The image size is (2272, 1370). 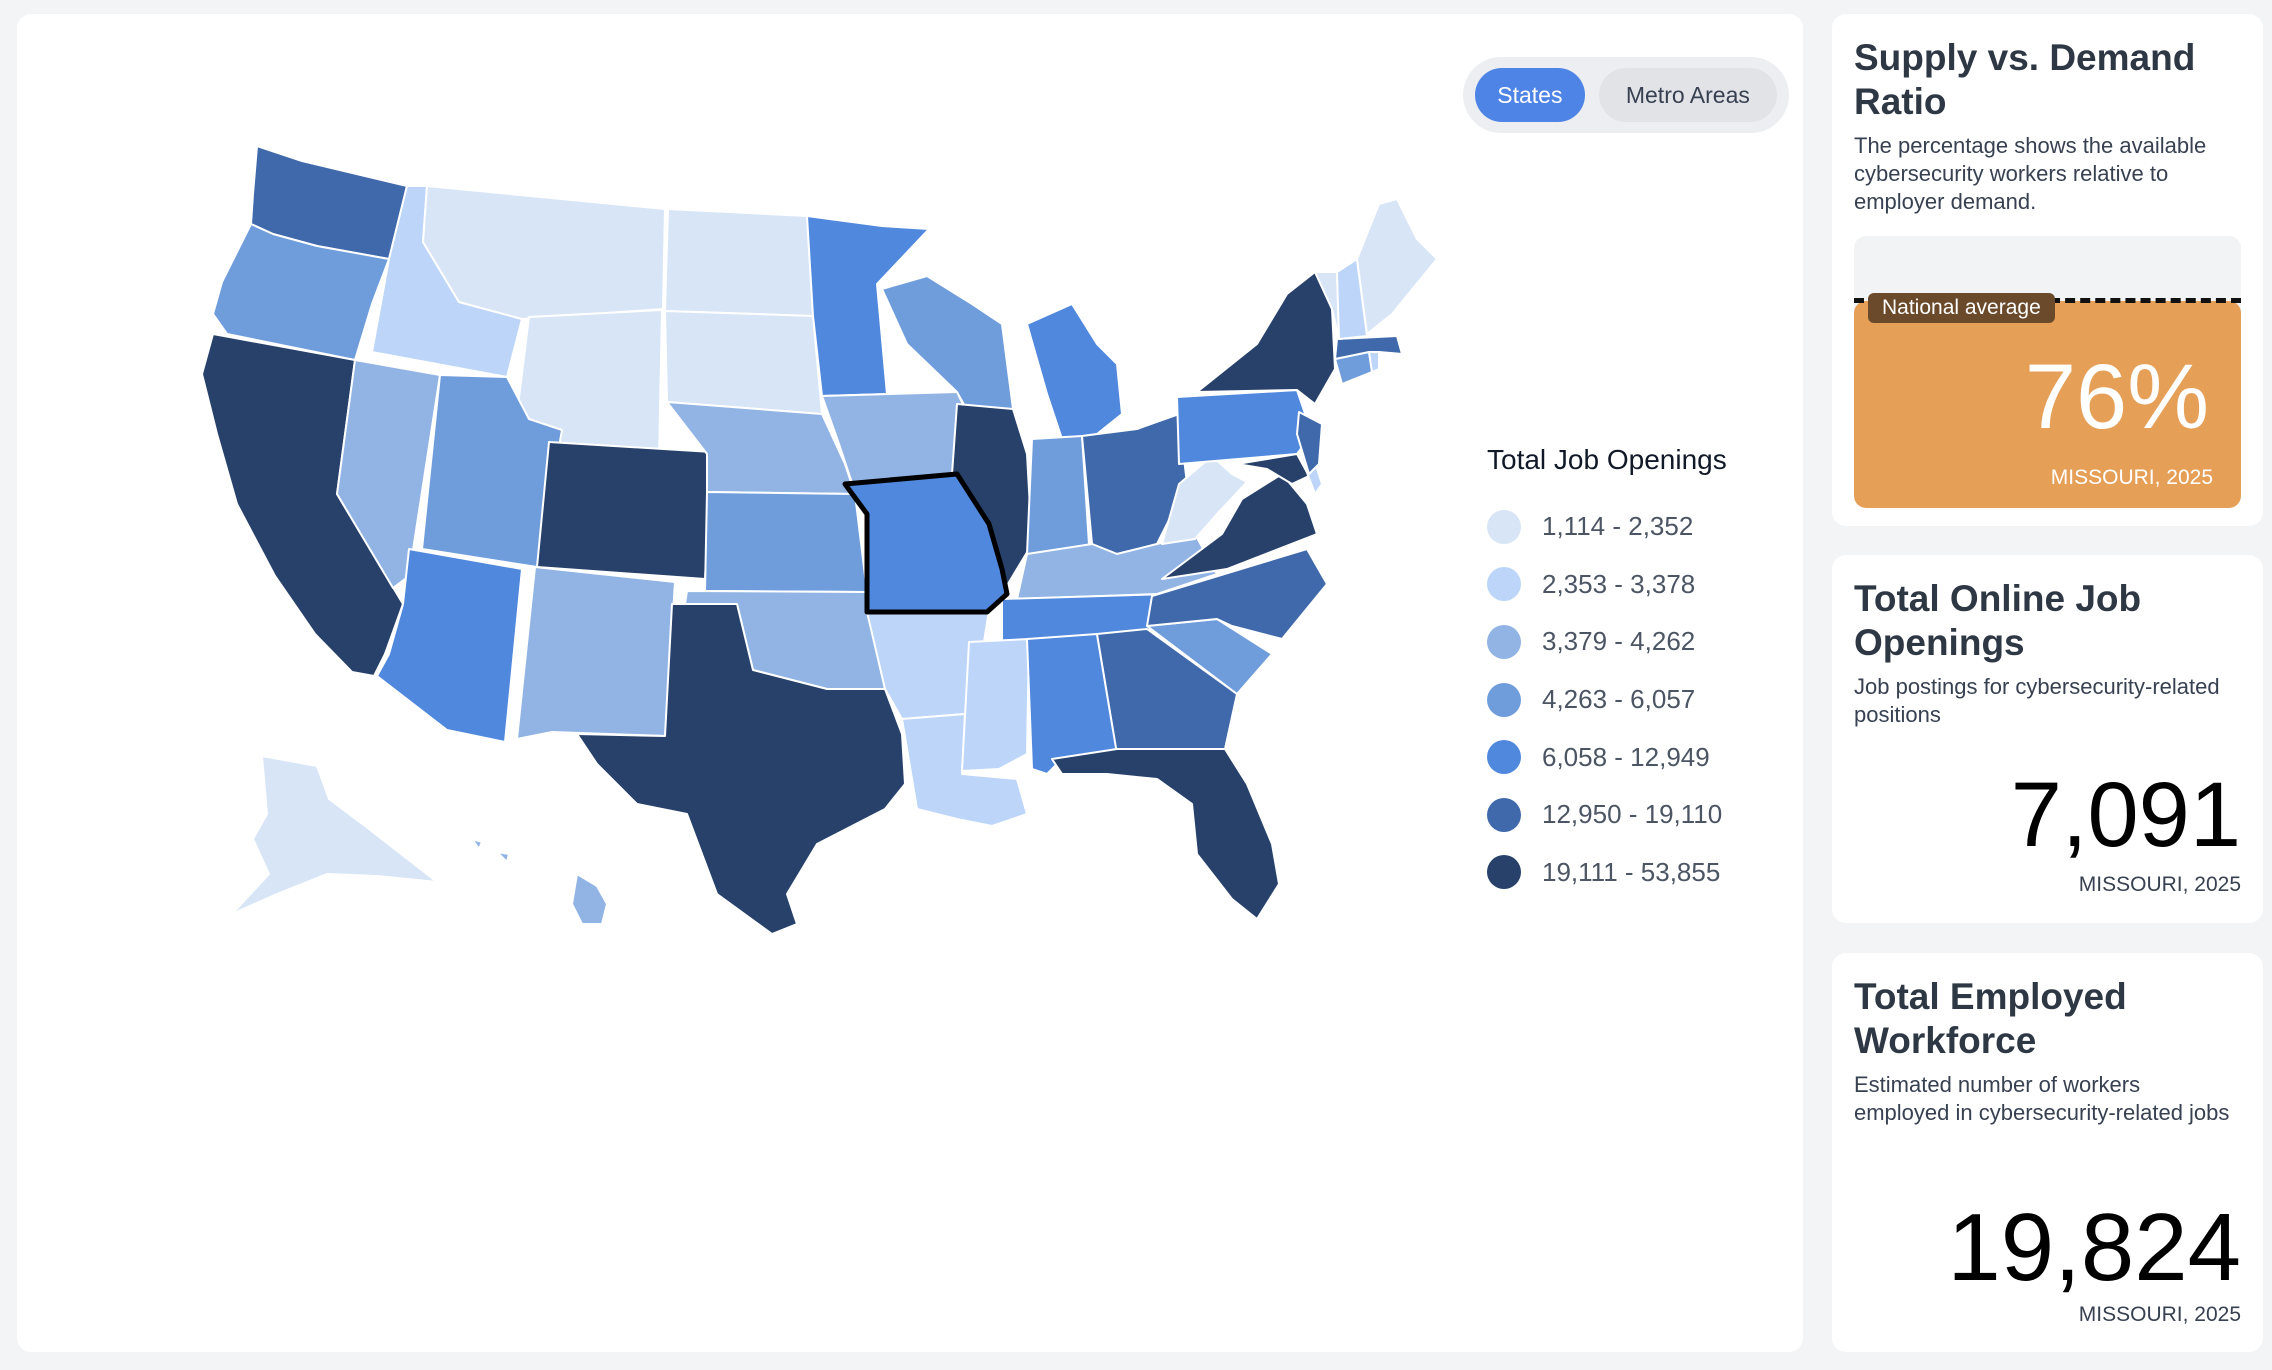 What do you see at coordinates (1998, 620) in the screenshot?
I see `job-openings-title: Total Online Job Openings` at bounding box center [1998, 620].